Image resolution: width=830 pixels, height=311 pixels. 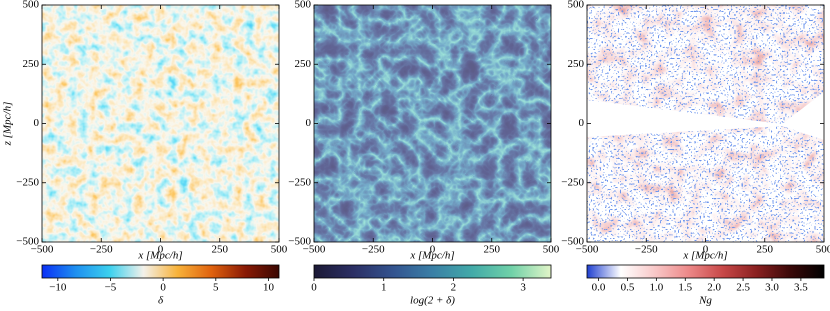 What do you see at coordinates (685, 288) in the screenshot?
I see `colorbar-tick-label: 1.5` at bounding box center [685, 288].